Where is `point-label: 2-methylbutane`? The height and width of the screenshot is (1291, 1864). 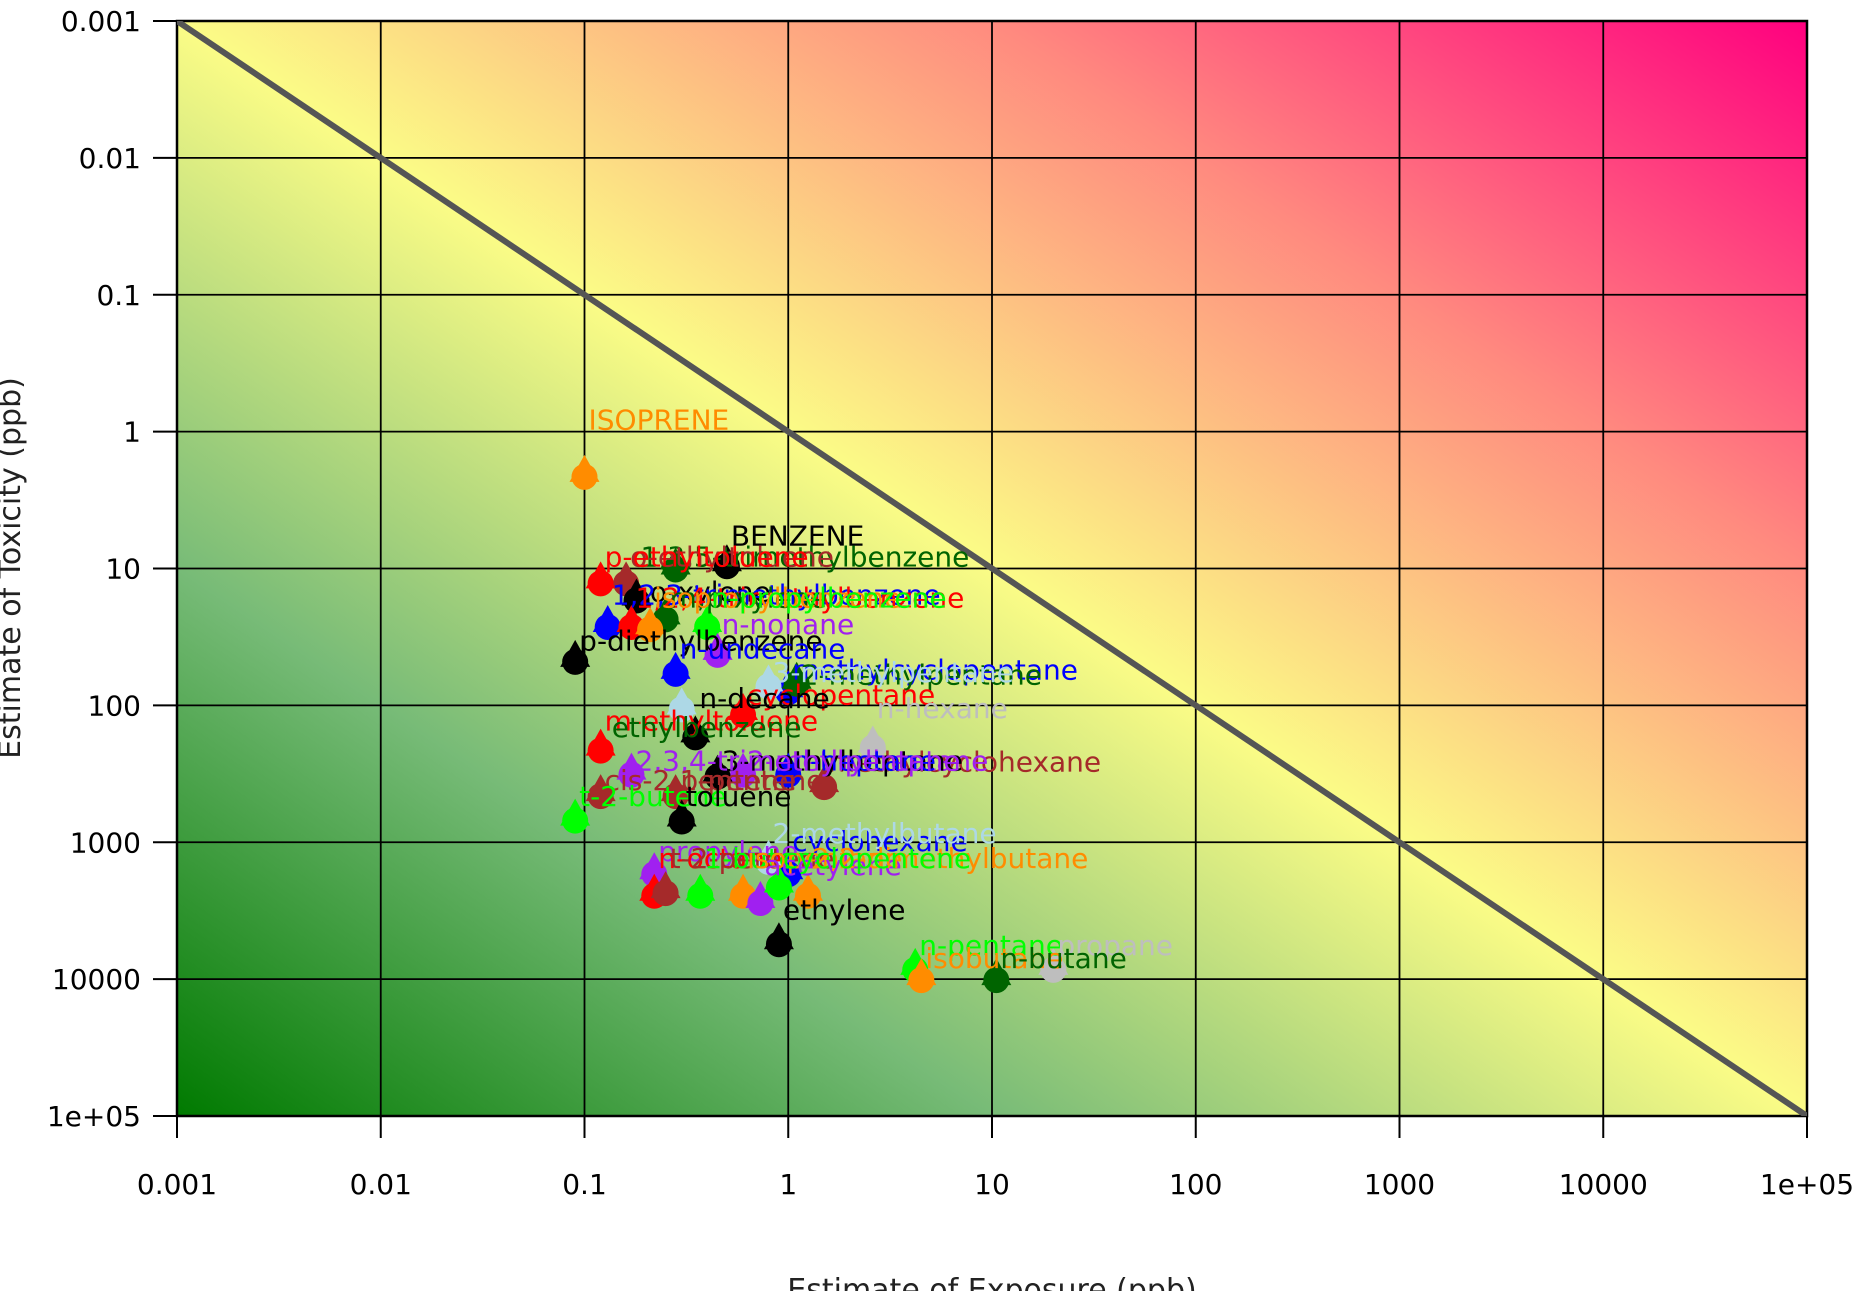 point-label: 2-methylbutane is located at coordinates (885, 833).